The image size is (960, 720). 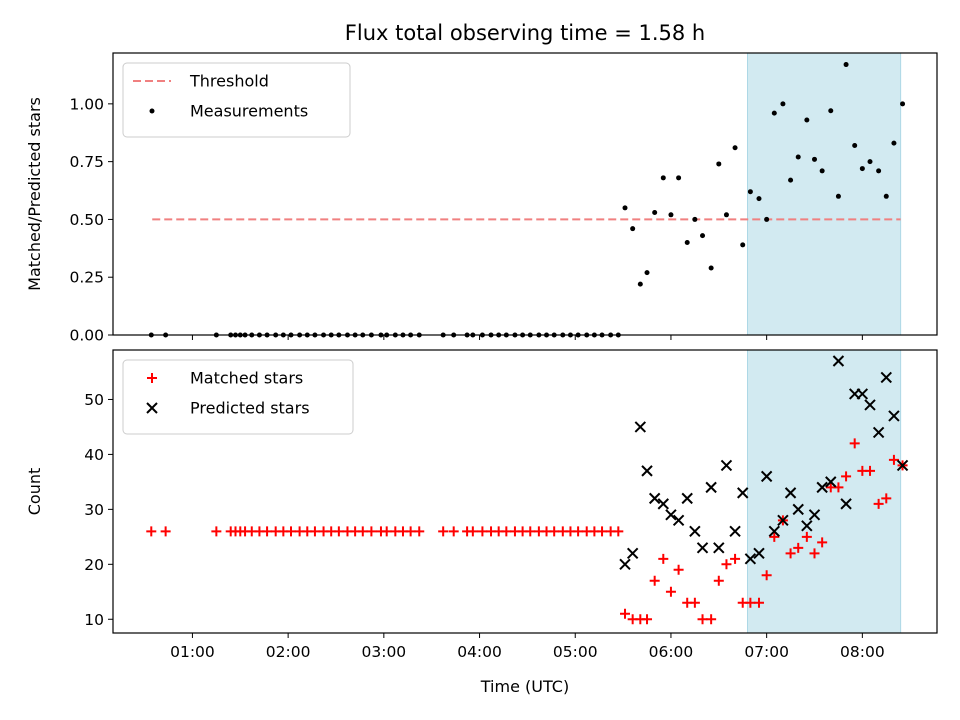 What do you see at coordinates (229, 81) in the screenshot?
I see `legend-label: Threshold` at bounding box center [229, 81].